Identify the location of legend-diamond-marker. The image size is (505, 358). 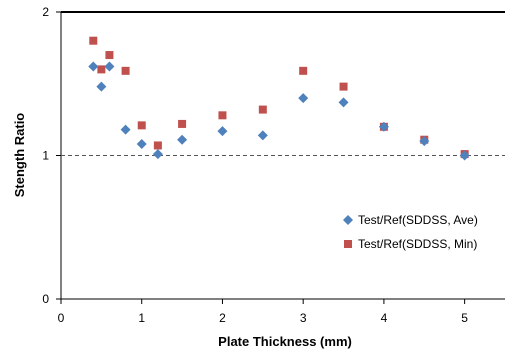
(348, 220).